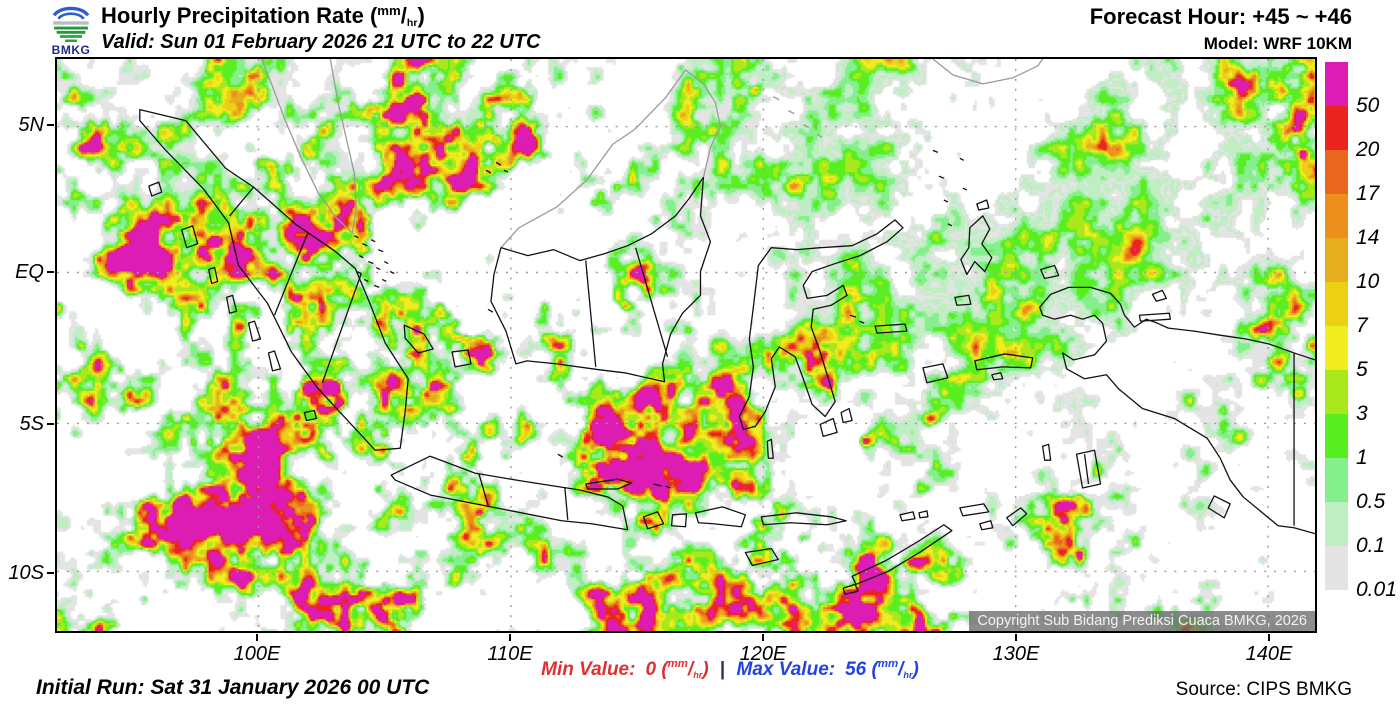 This screenshot has width=1400, height=709. Describe the element at coordinates (1220, 16) in the screenshot. I see `forecast-hour-label: Forecast Hour: +45 ~ +46` at that location.